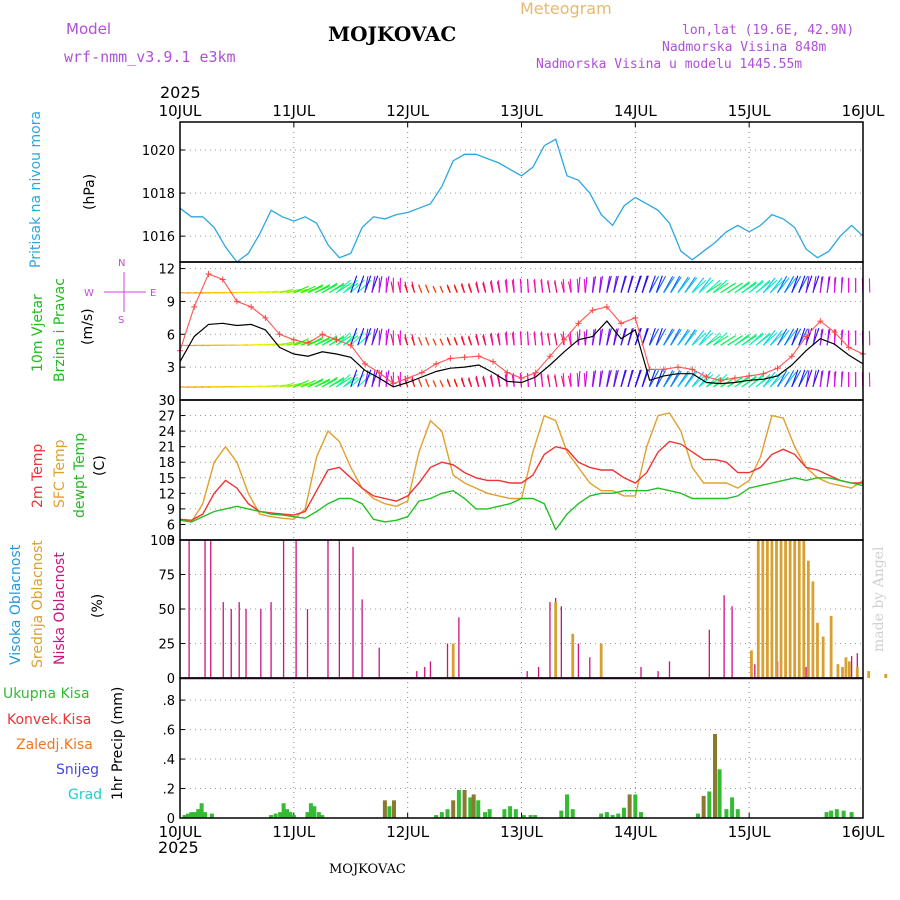 This screenshot has width=900, height=900. Describe the element at coordinates (392, 34) in the screenshot. I see `station-title: MOJKOVAC` at that location.